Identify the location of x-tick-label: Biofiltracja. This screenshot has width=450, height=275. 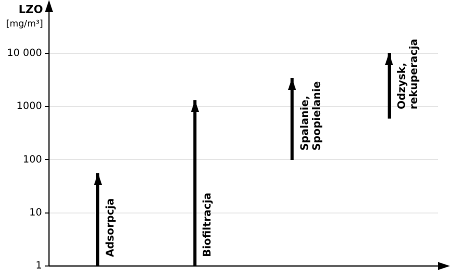
(208, 224).